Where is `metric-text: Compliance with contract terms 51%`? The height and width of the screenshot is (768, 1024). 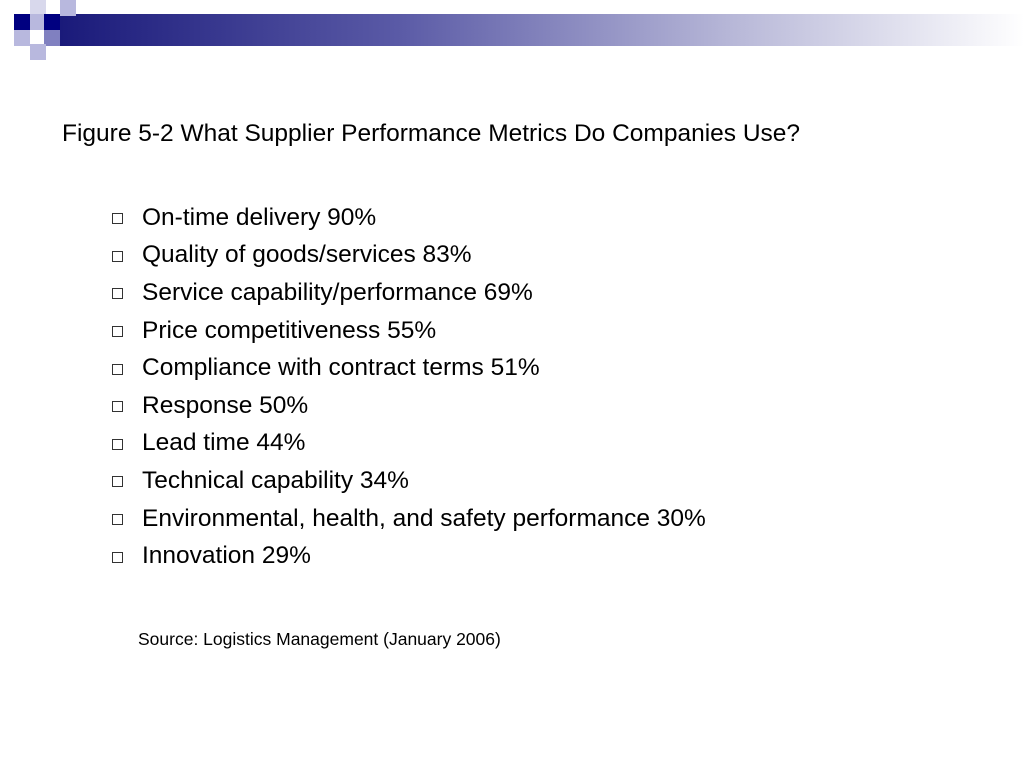
metric-text: Compliance with contract terms 51% is located at coordinates (341, 368).